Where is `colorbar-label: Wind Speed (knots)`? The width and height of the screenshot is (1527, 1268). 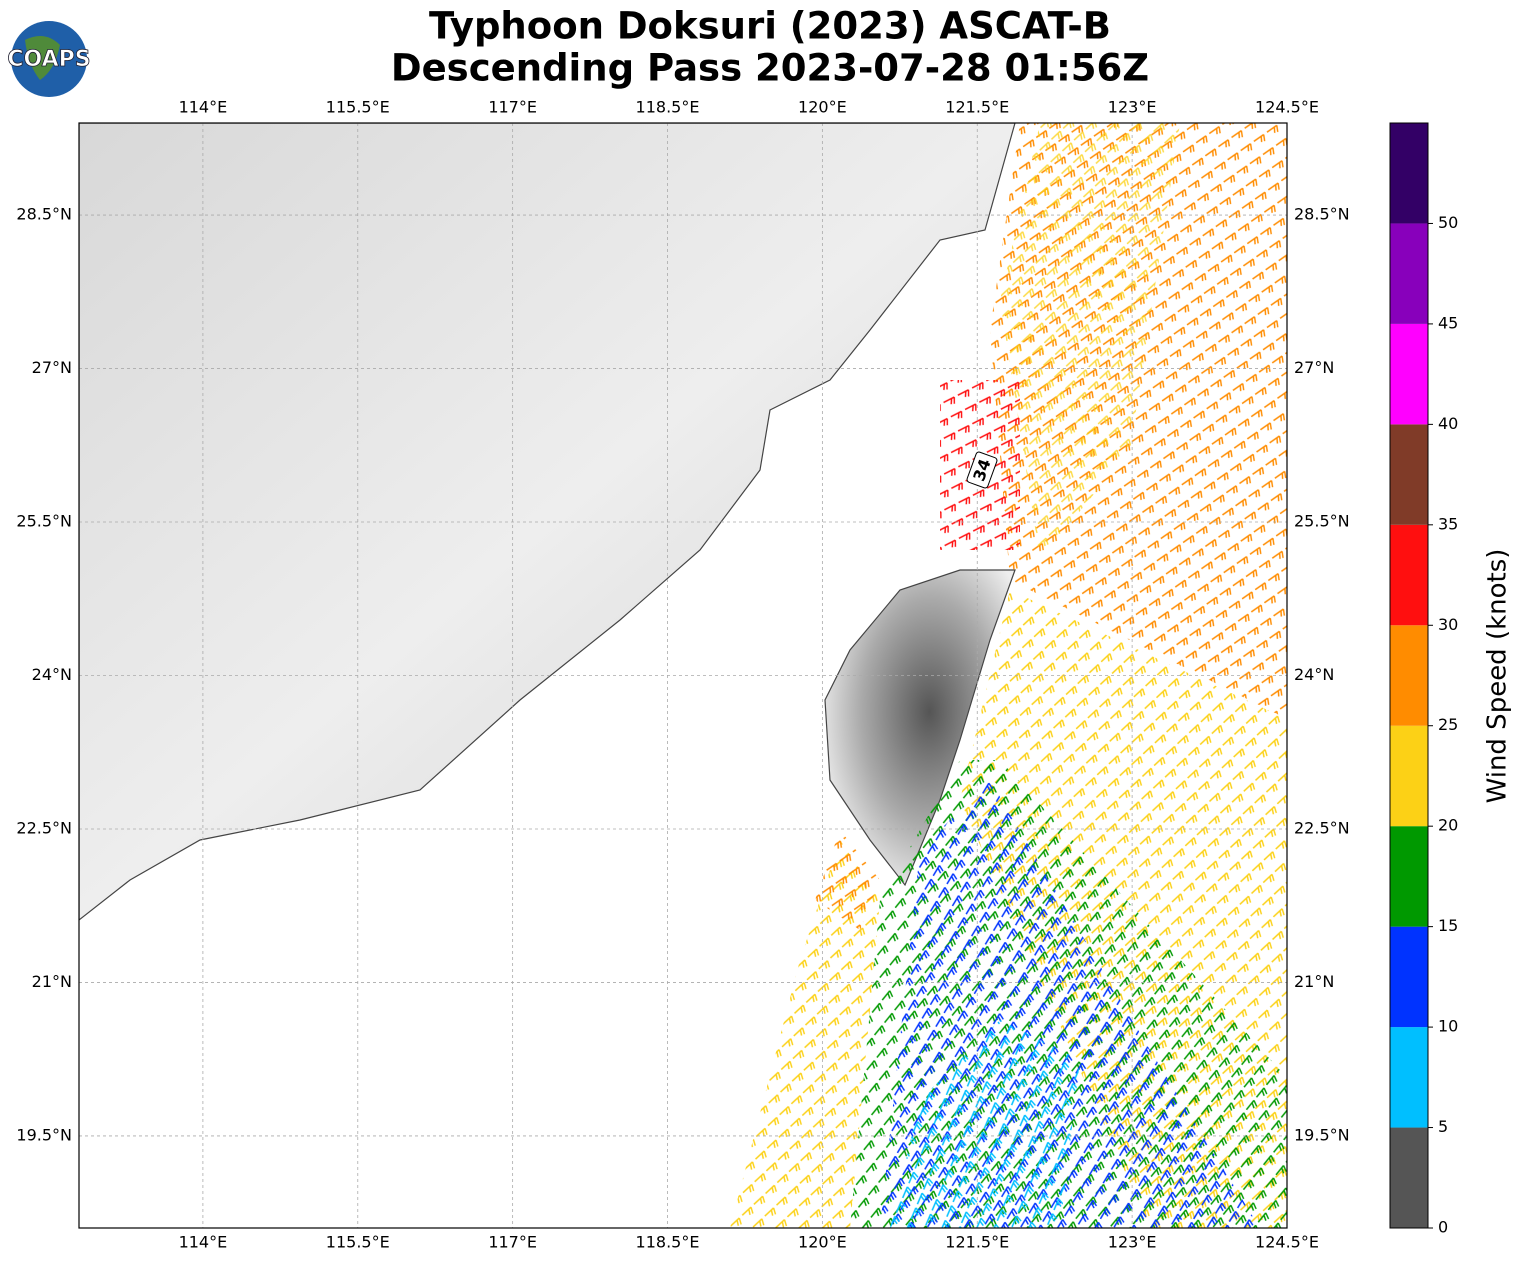 colorbar-label: Wind Speed (knots) is located at coordinates (1498, 676).